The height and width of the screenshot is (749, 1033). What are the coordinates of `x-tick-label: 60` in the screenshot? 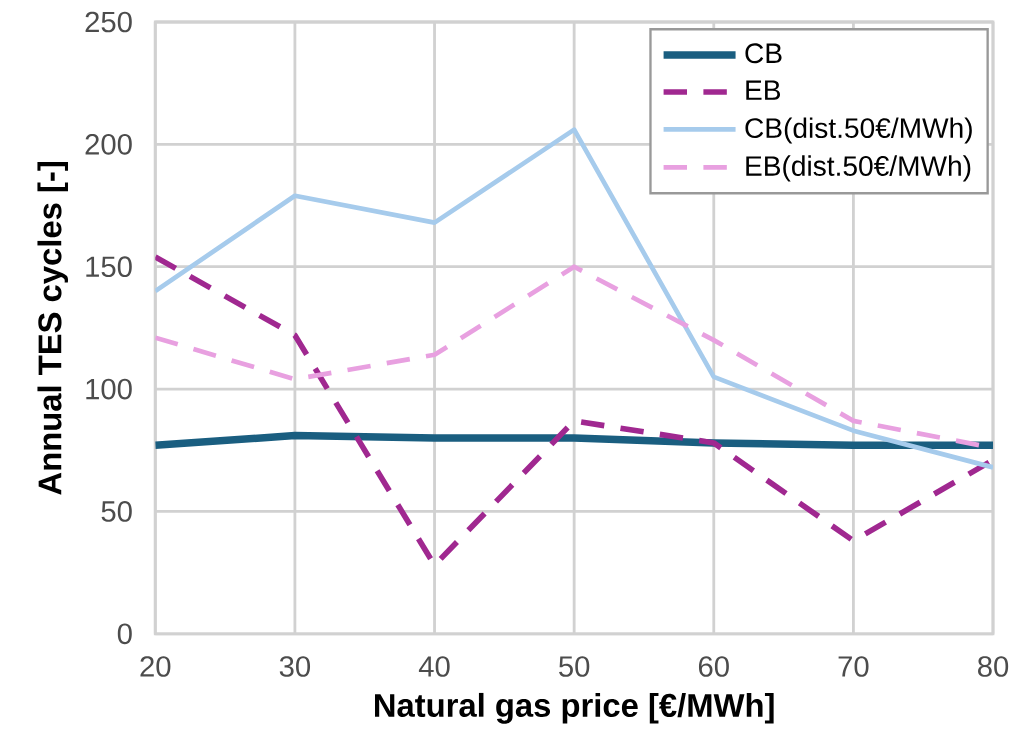 It's located at (713, 666).